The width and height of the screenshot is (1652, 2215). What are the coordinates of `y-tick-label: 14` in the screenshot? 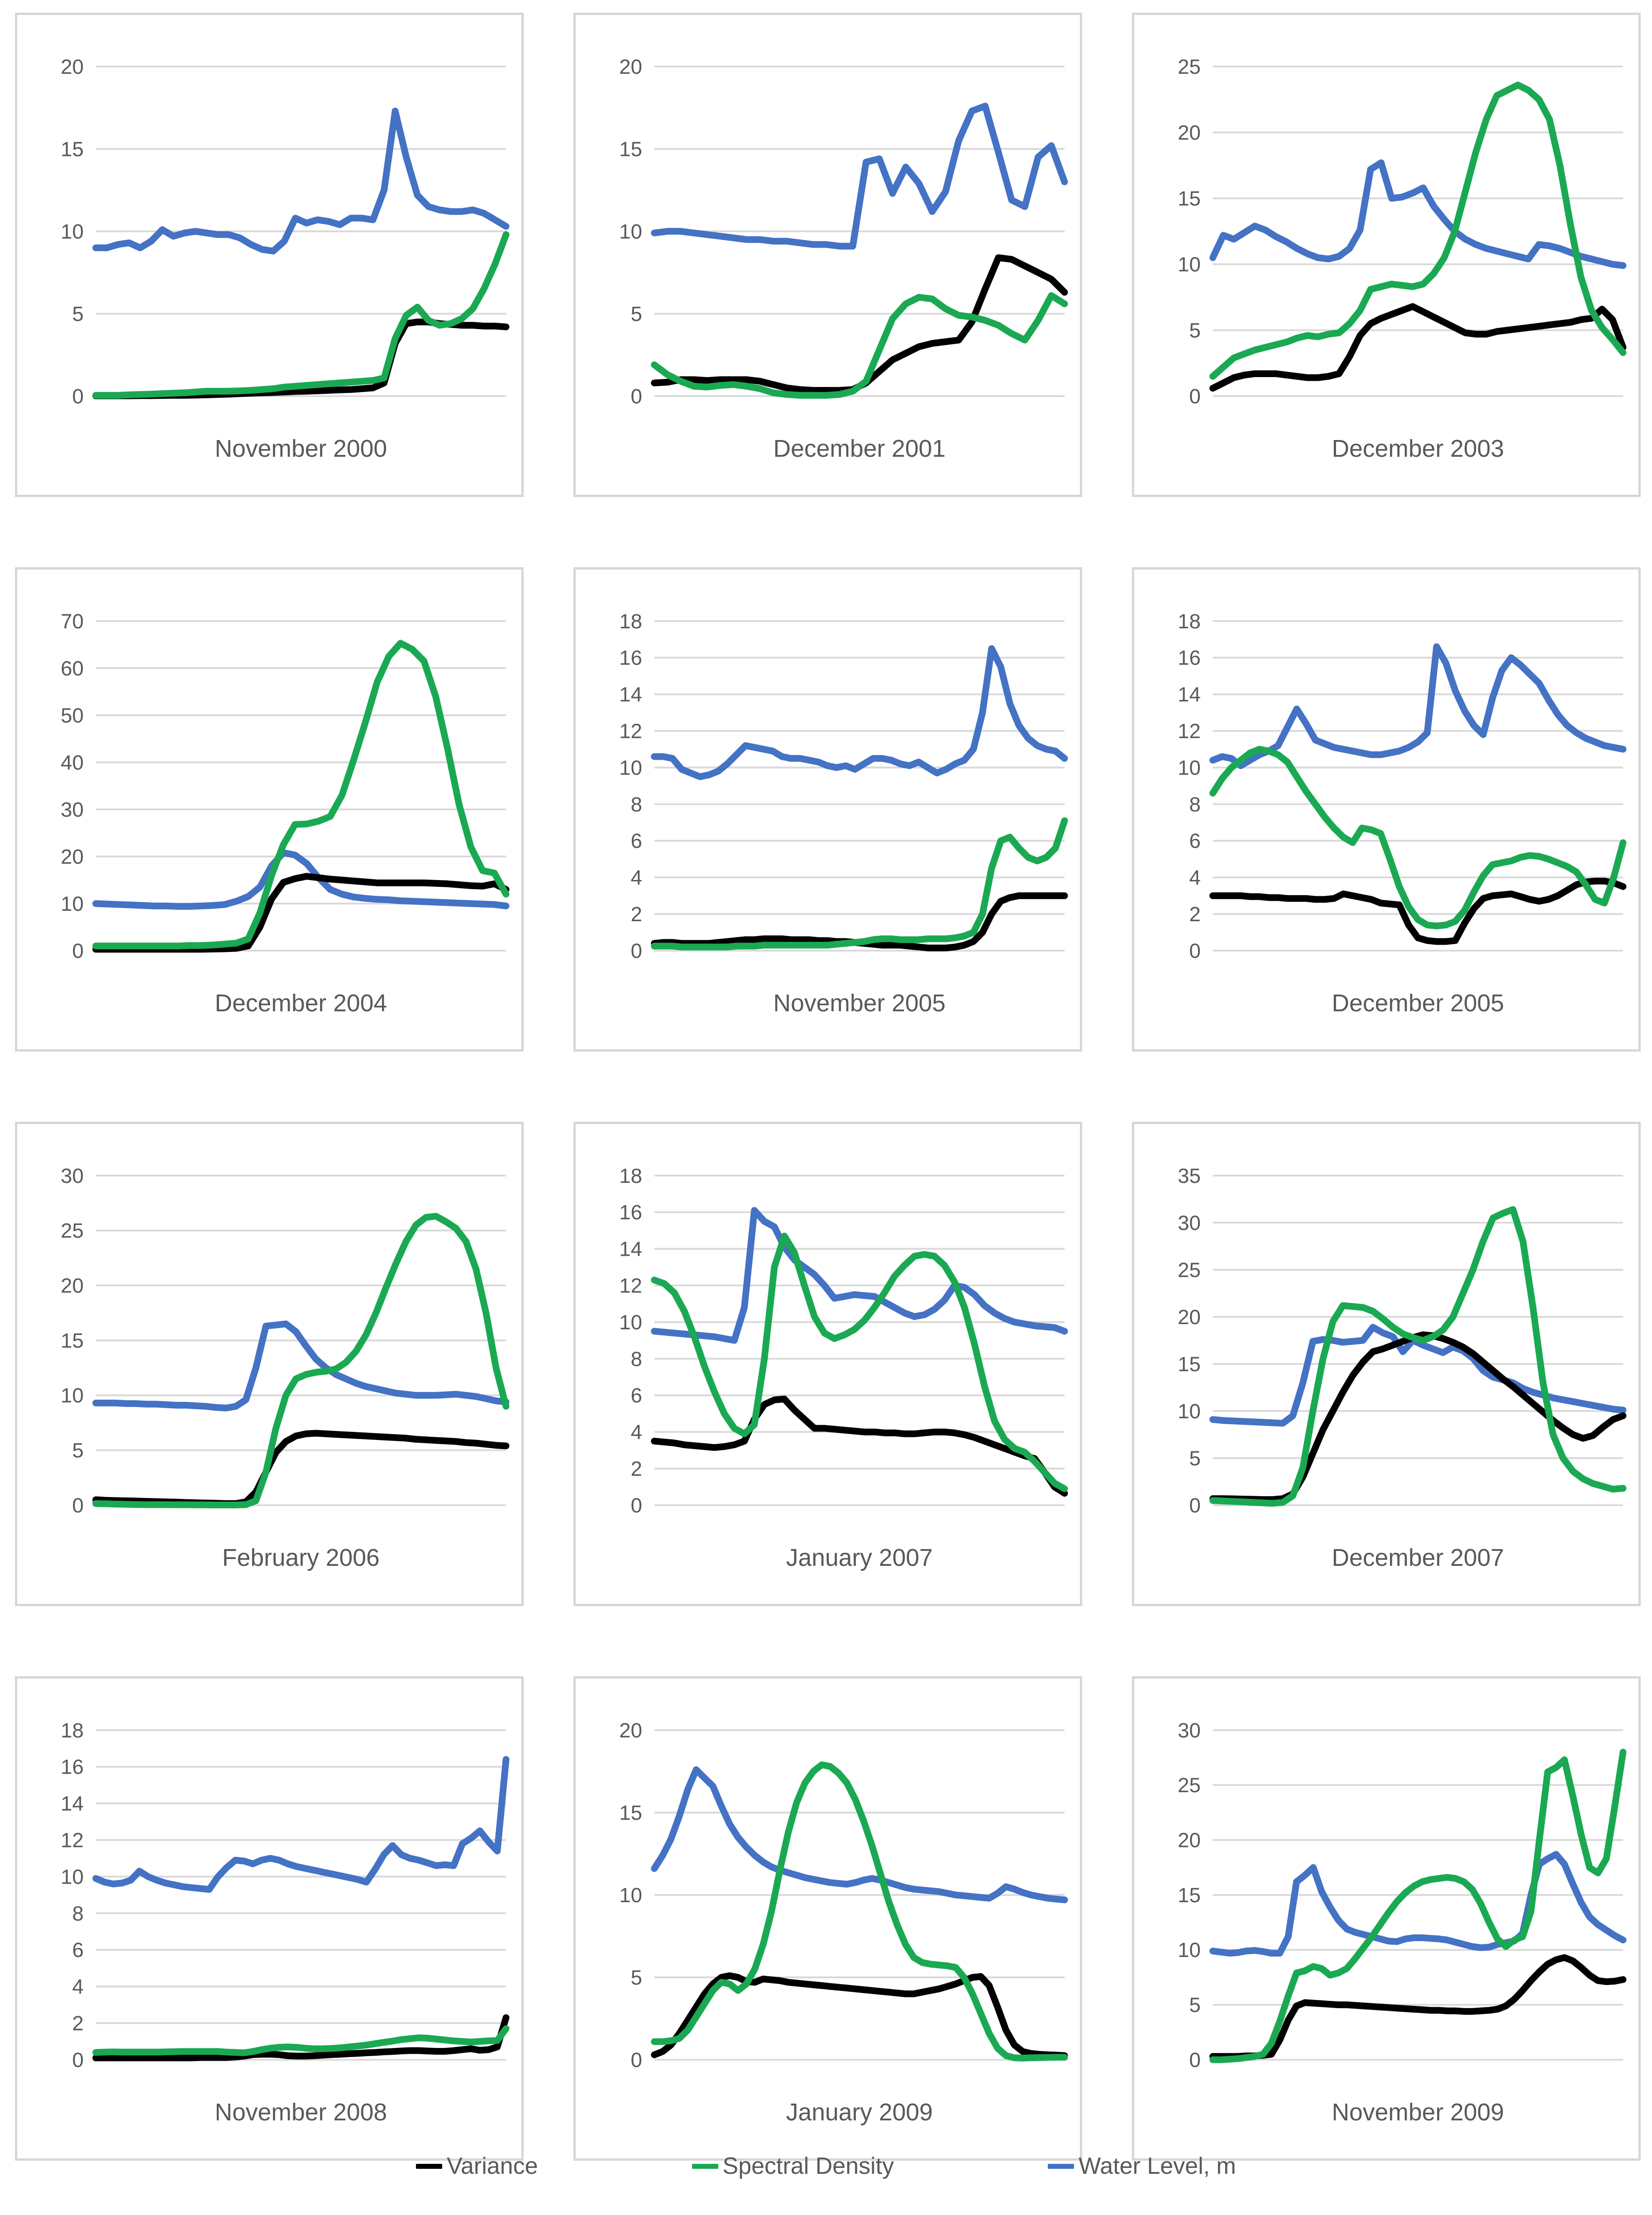 It's located at (630, 1249).